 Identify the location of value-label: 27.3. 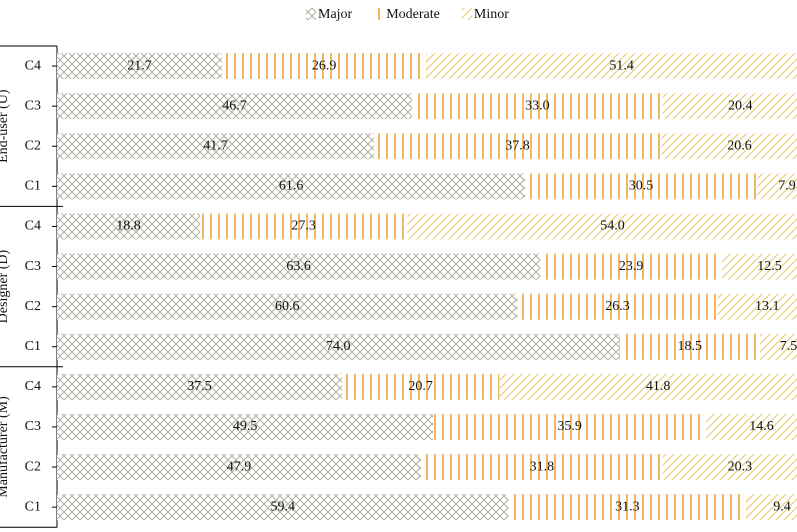
(303, 226).